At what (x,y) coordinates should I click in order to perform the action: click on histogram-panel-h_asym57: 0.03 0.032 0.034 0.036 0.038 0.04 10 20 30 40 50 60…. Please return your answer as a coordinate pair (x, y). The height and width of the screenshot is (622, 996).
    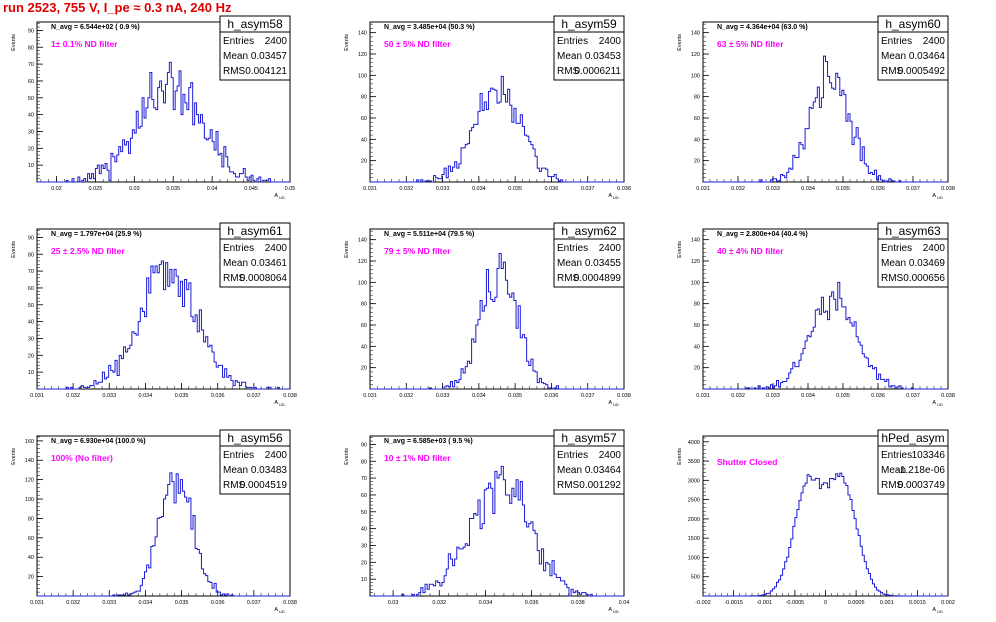
    Looking at the image, I should click on (487, 521).